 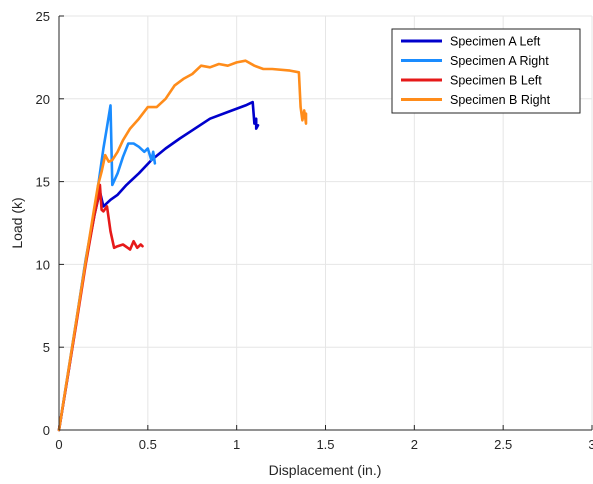 What do you see at coordinates (590, 444) in the screenshot?
I see `x-tick-label: 3` at bounding box center [590, 444].